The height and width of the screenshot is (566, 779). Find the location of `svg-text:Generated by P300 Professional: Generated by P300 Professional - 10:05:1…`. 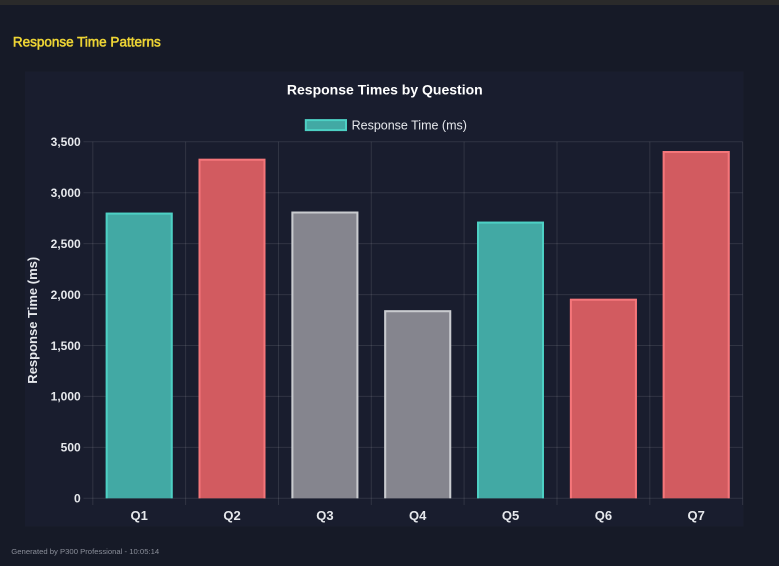

svg-text:Generated by P300 Professional: Generated by P300 Professional - 10:05:1… is located at coordinates (85, 551).